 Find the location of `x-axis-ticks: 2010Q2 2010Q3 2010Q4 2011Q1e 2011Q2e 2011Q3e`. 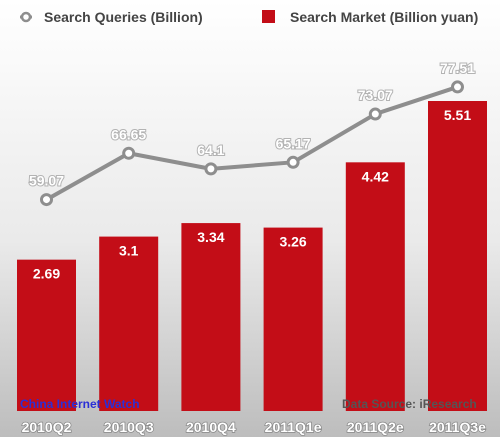

x-axis-ticks: 2010Q2 2010Q3 2010Q4 2011Q1e 2011Q2e 2011Q3e is located at coordinates (254, 427).